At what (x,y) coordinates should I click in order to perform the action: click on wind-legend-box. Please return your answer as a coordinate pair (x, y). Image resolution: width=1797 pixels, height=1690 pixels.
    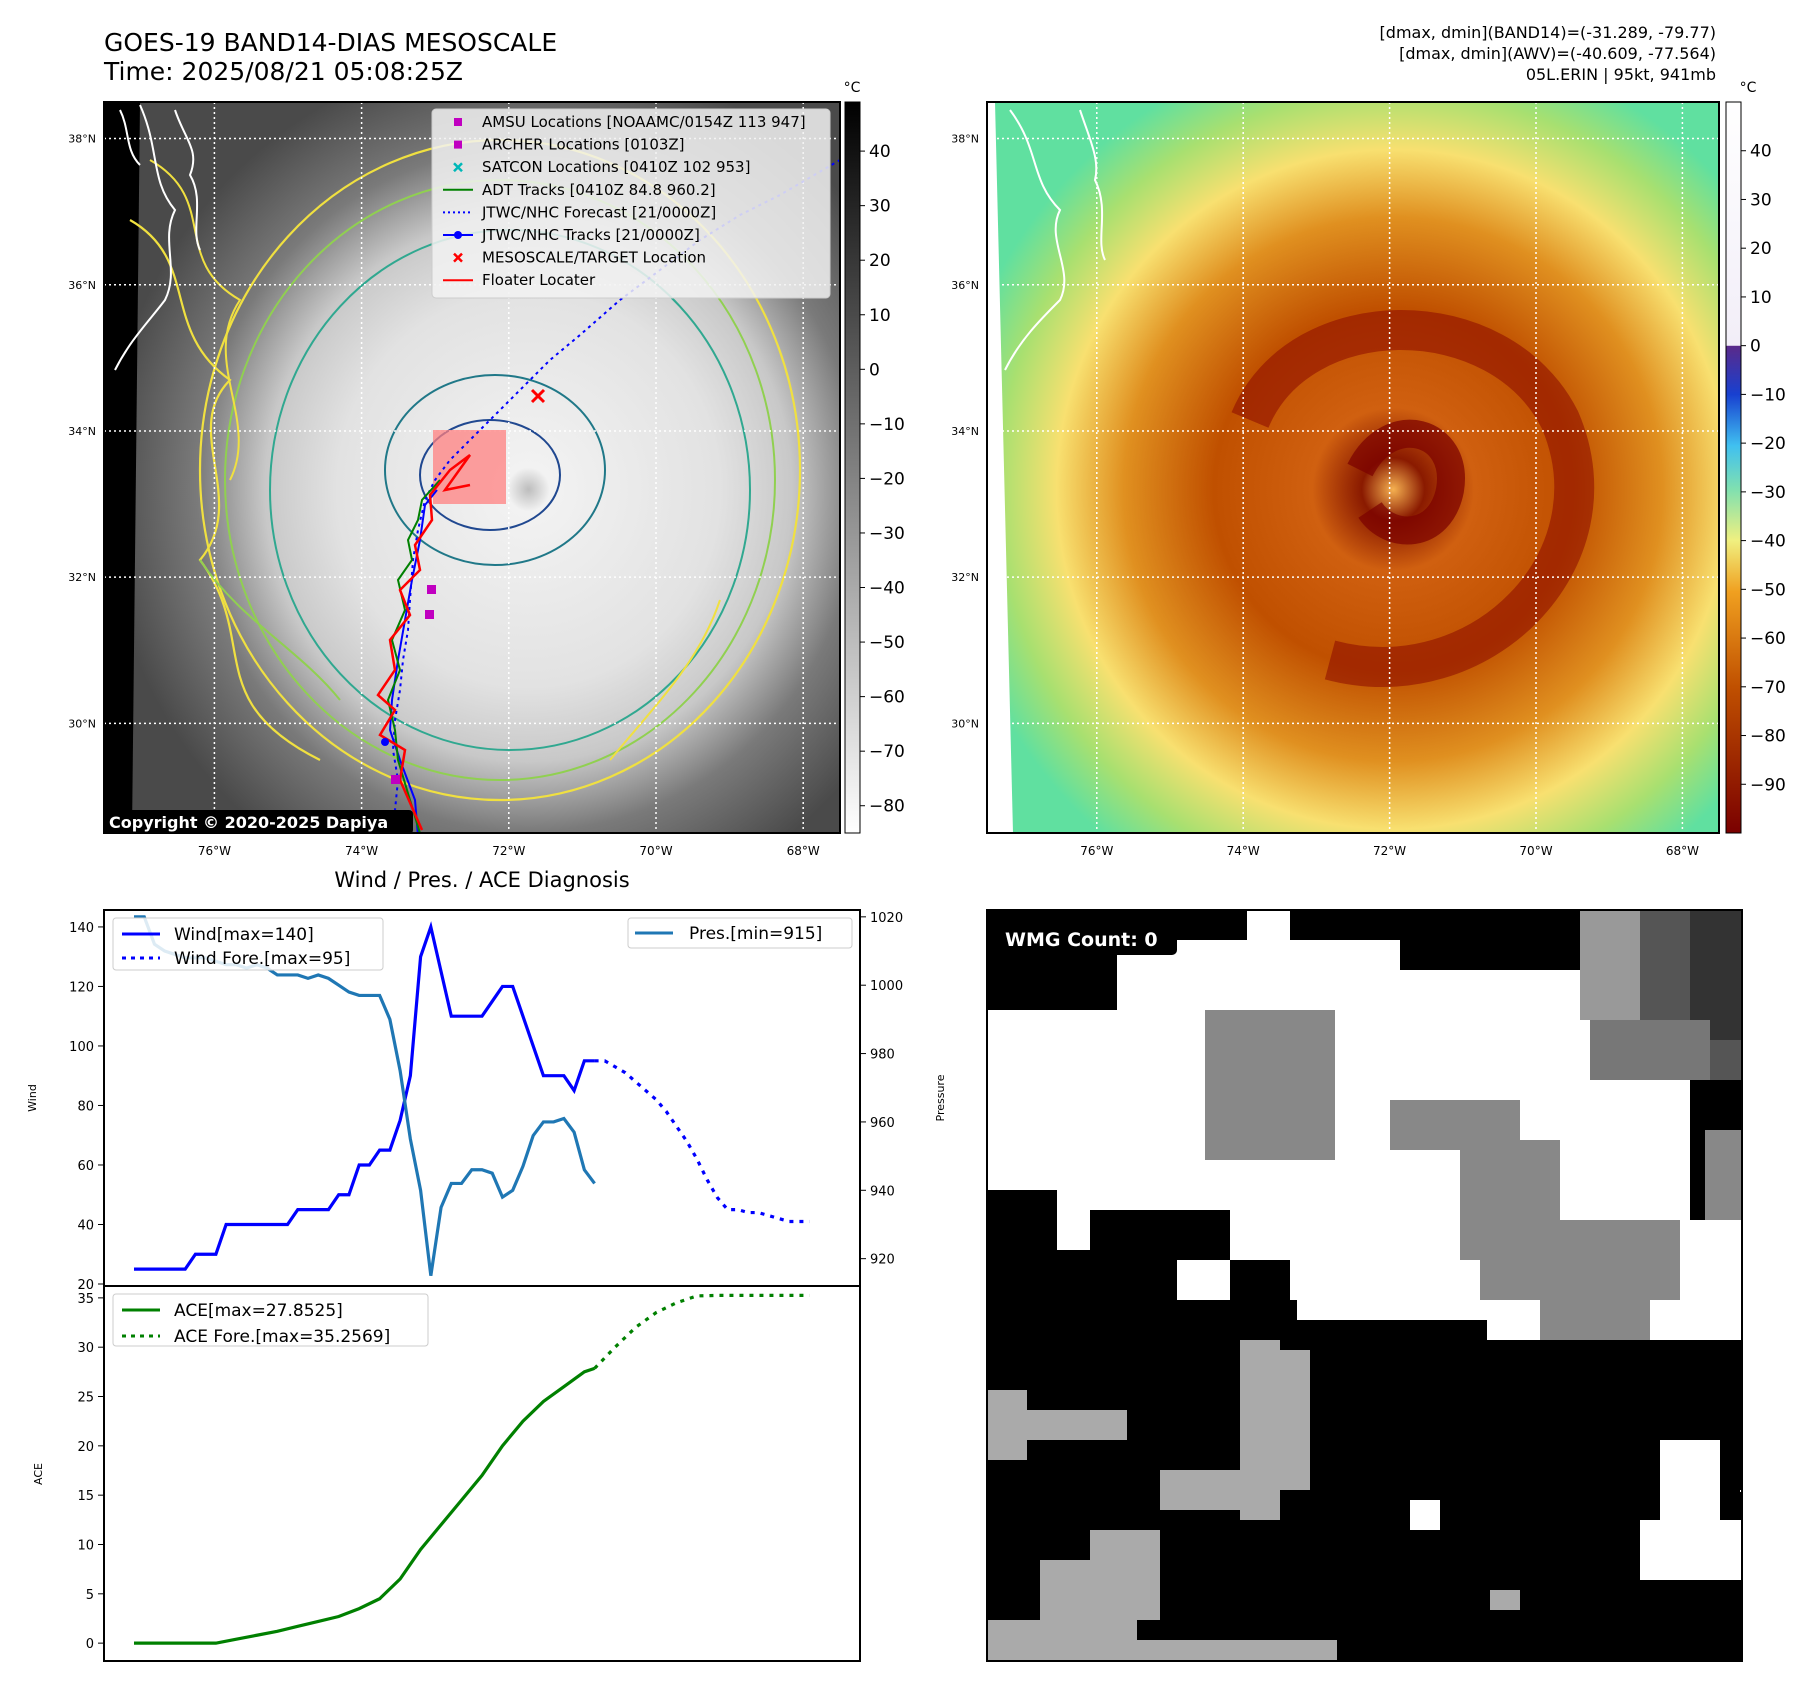
    Looking at the image, I should click on (248, 944).